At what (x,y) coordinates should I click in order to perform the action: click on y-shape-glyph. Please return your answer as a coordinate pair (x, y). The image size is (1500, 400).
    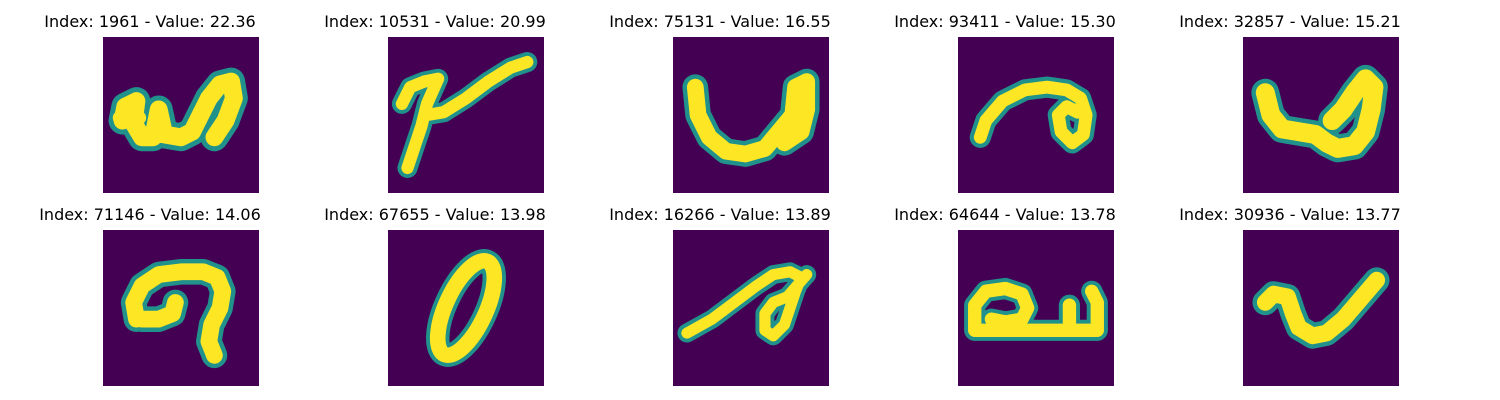
    Looking at the image, I should click on (464, 115).